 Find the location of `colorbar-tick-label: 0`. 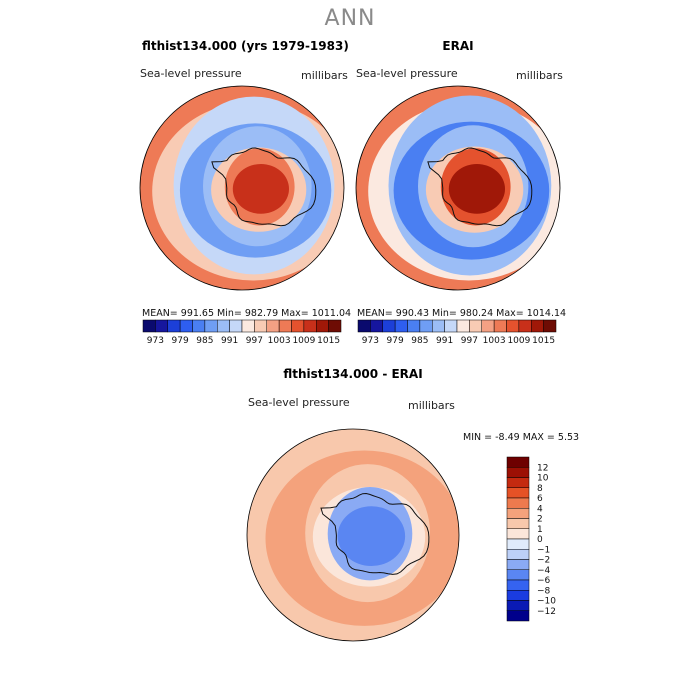

colorbar-tick-label: 0 is located at coordinates (540, 540).